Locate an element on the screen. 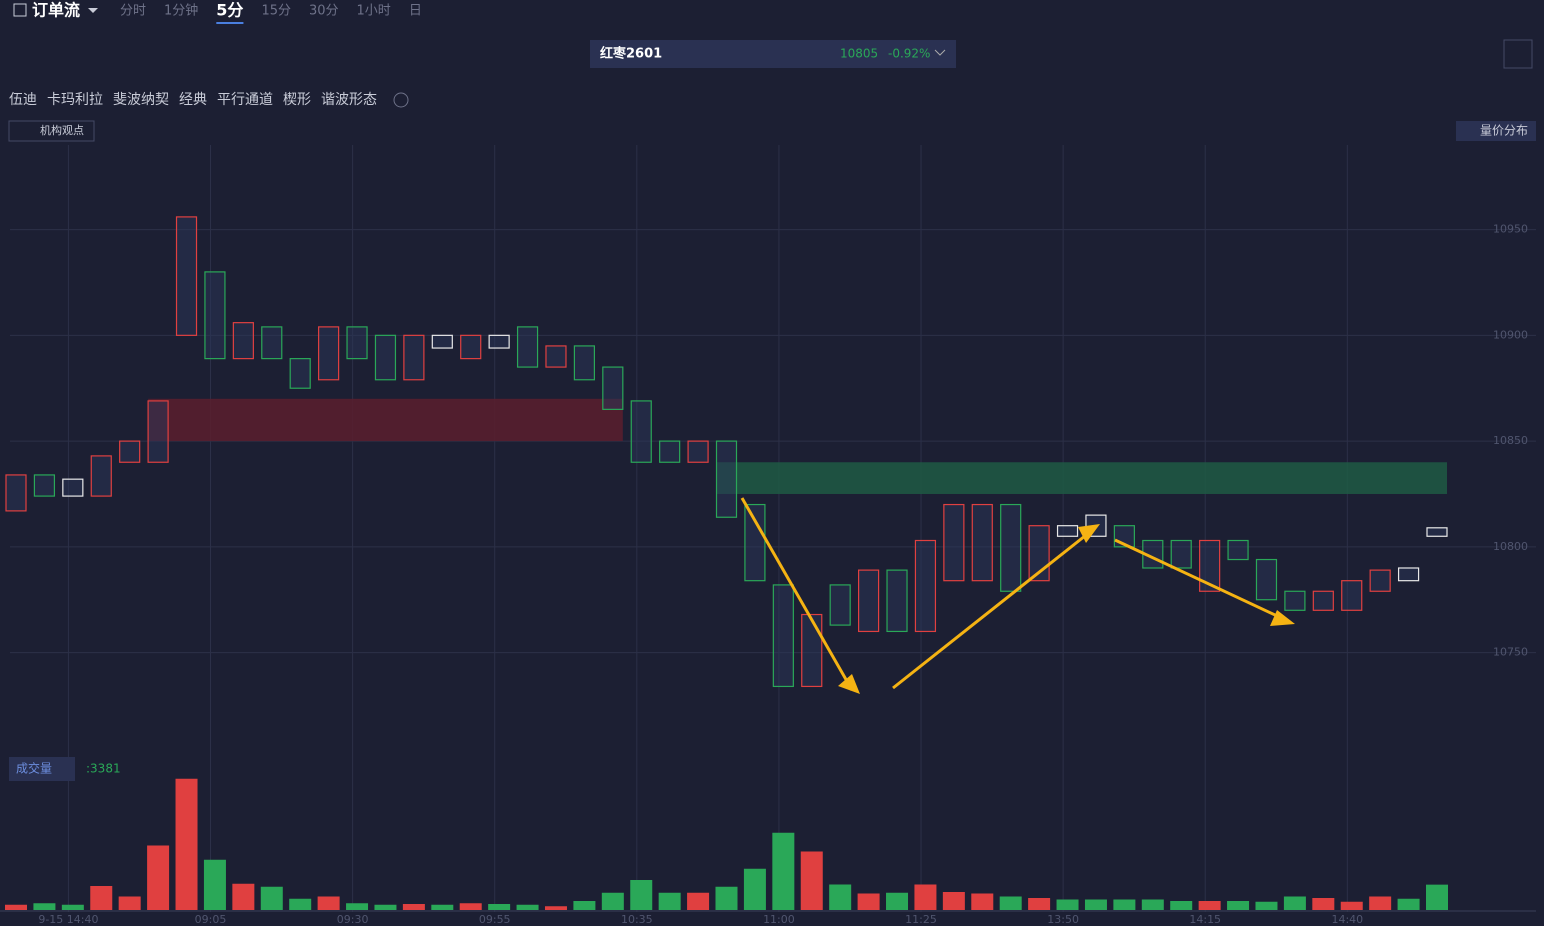 Image resolution: width=1544 pixels, height=926 pixels. period-tab: 日 is located at coordinates (415, 11).